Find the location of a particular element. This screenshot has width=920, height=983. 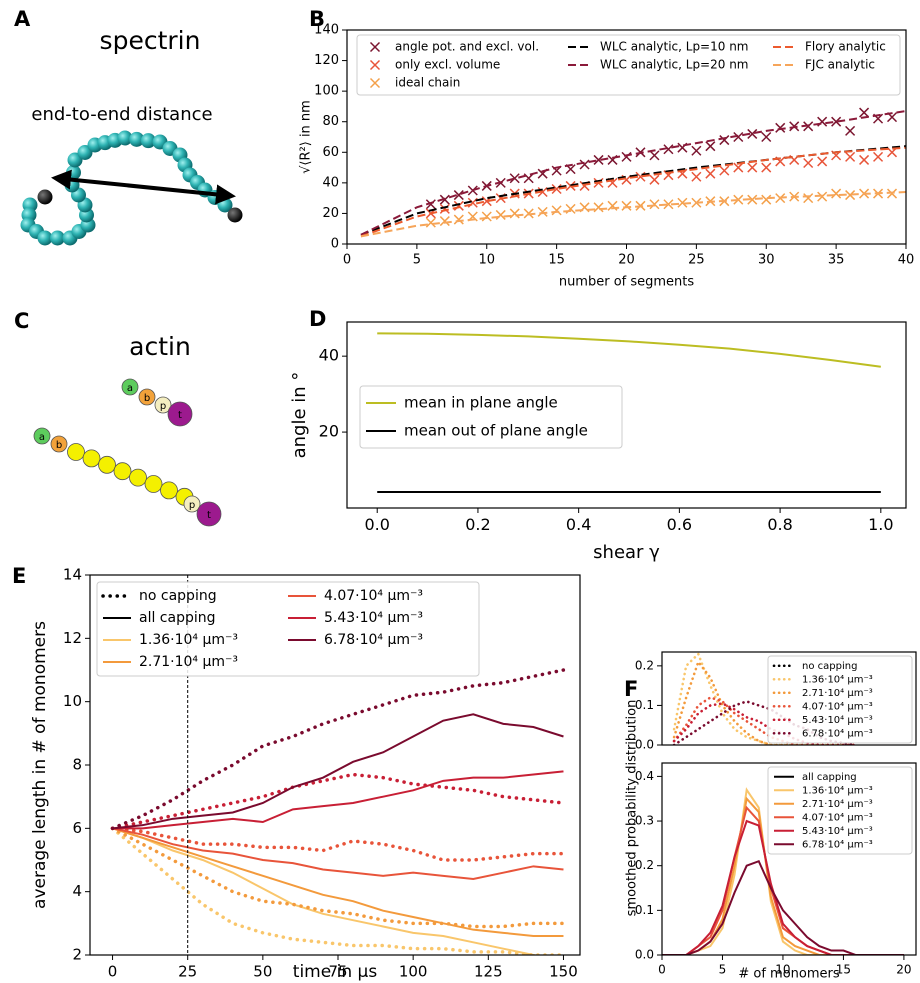

legend-label: 2.71·10⁴ μm⁻³ is located at coordinates (837, 693).